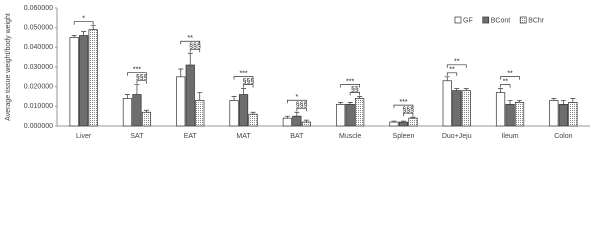  Describe the element at coordinates (457, 136) in the screenshot. I see `x-tick-label: Duo+Jeju` at that location.